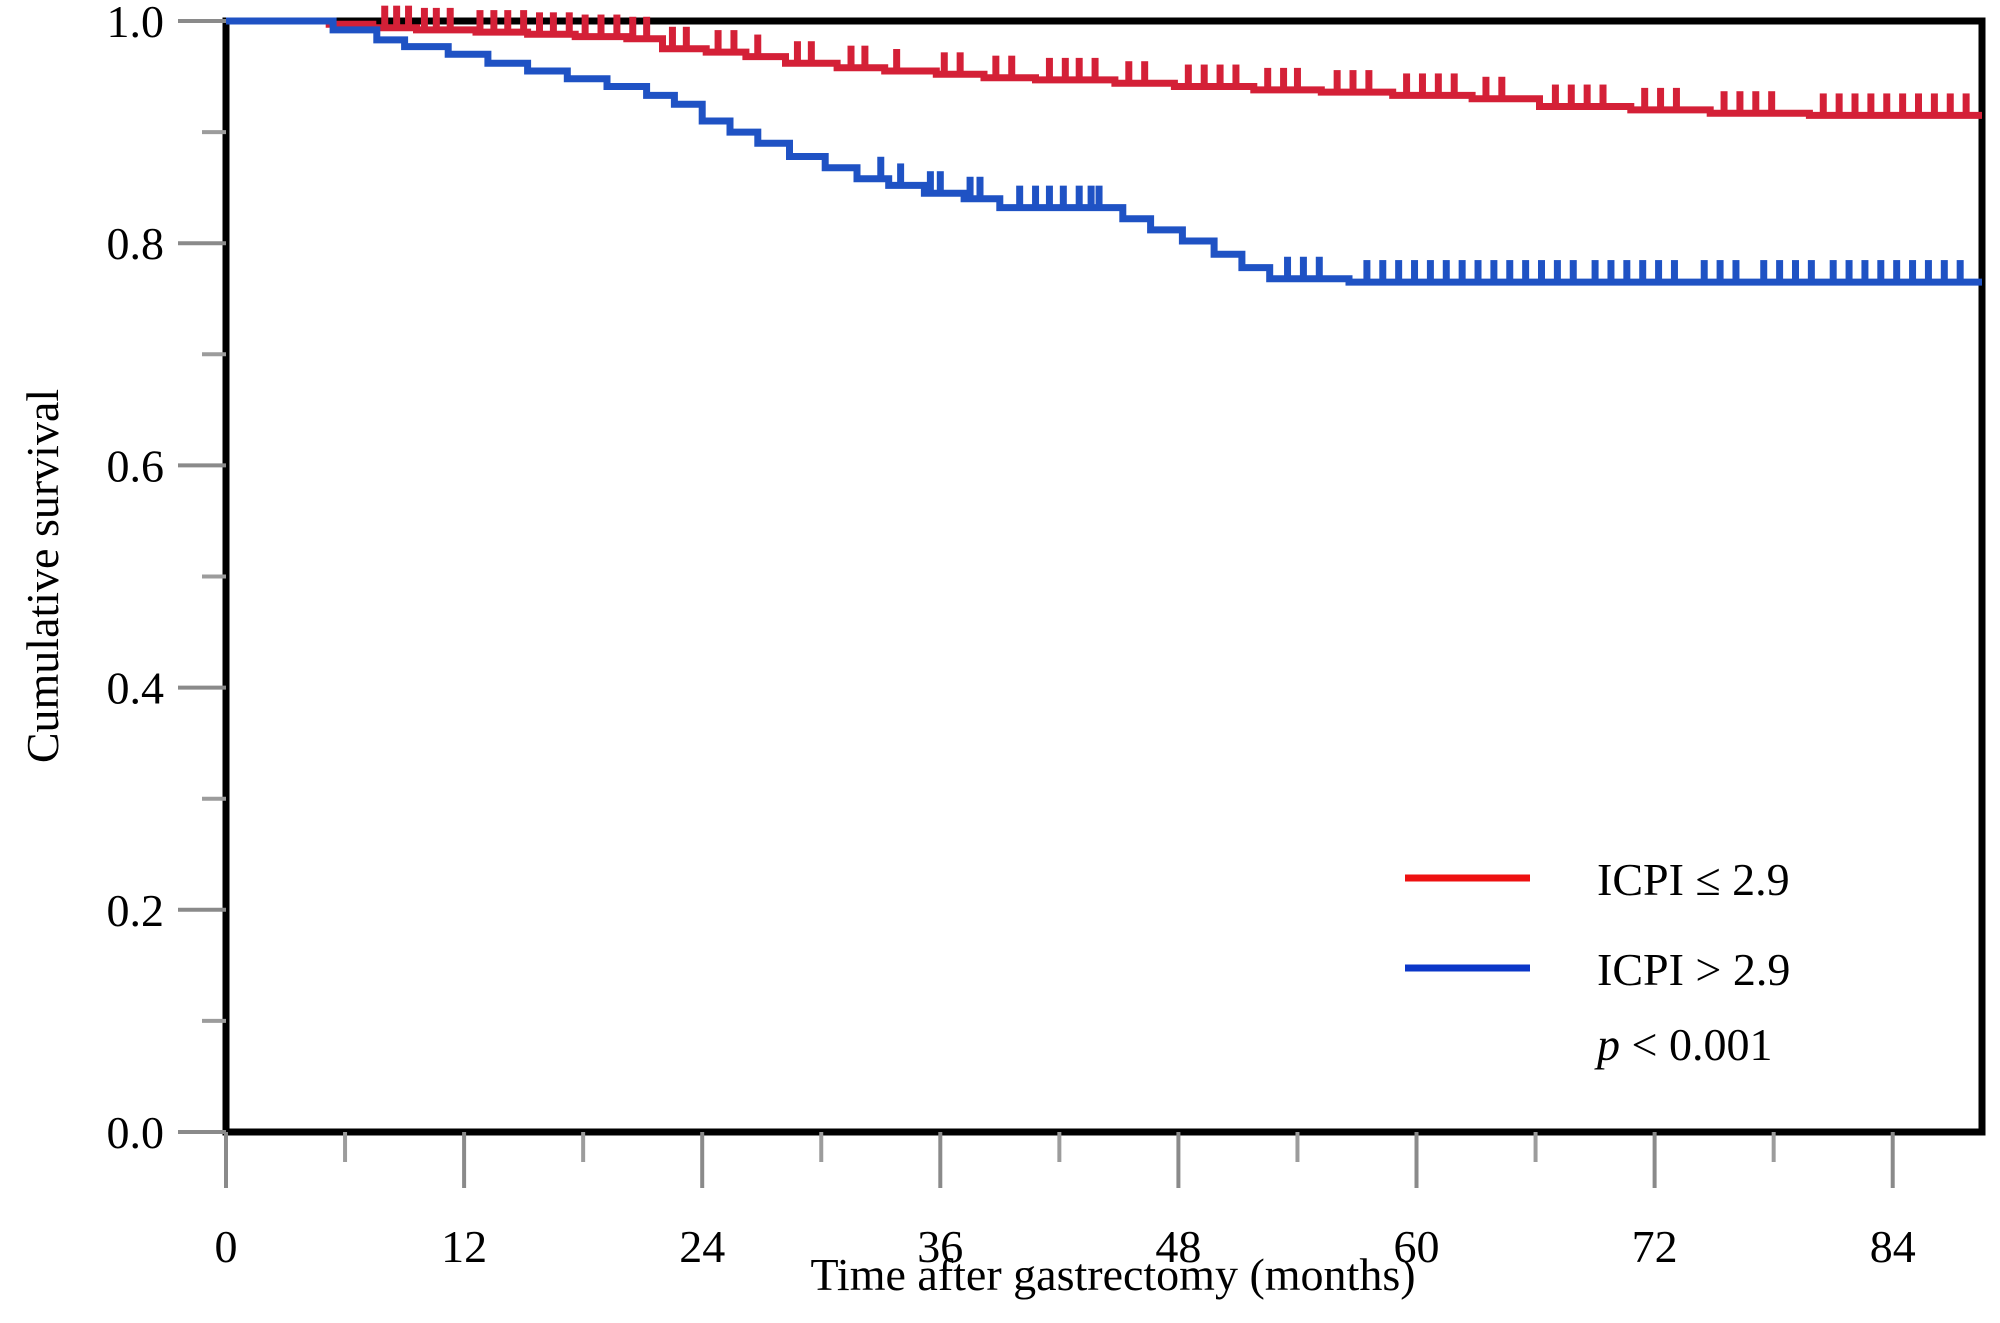 The width and height of the screenshot is (2000, 1323). What do you see at coordinates (136, 579) in the screenshot?
I see `y-axis-tick-labels: 1.0 0.8 0.6 0.4 0.2 0.0` at bounding box center [136, 579].